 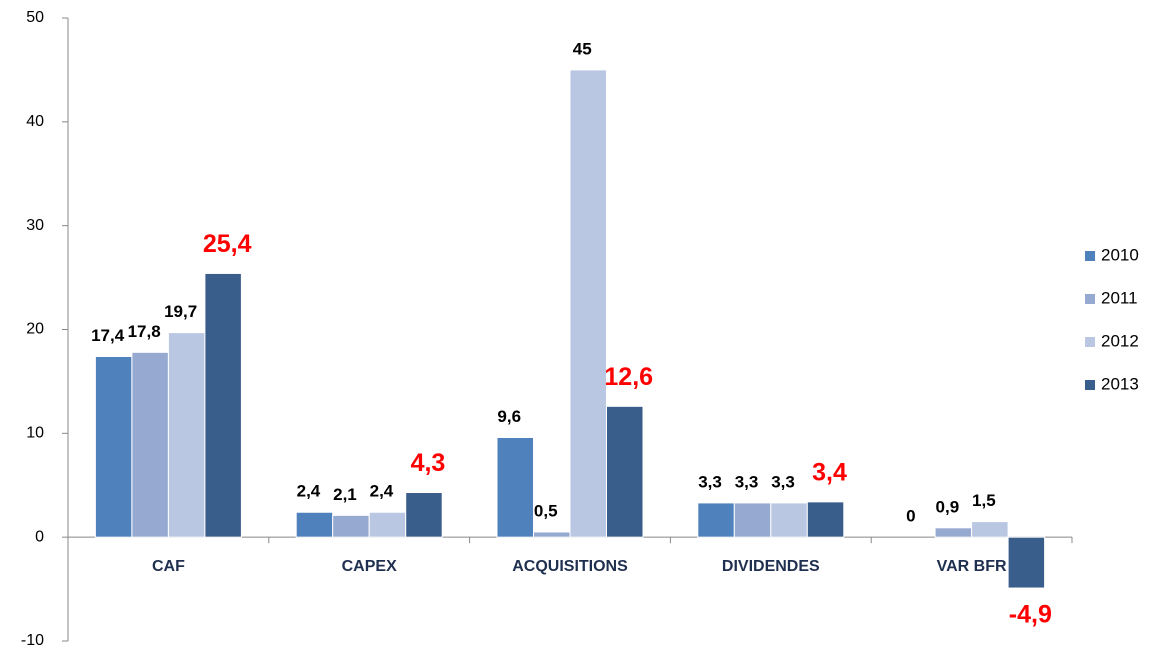 I want to click on x-tick-label: ACQUISITIONS, so click(x=570, y=566).